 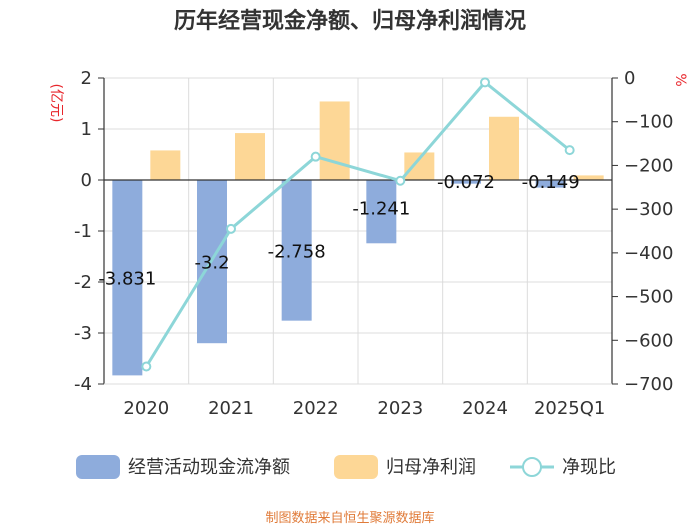 I want to click on legend: 经营活动现金流净额 归母净利润 净现比, so click(x=346, y=467).